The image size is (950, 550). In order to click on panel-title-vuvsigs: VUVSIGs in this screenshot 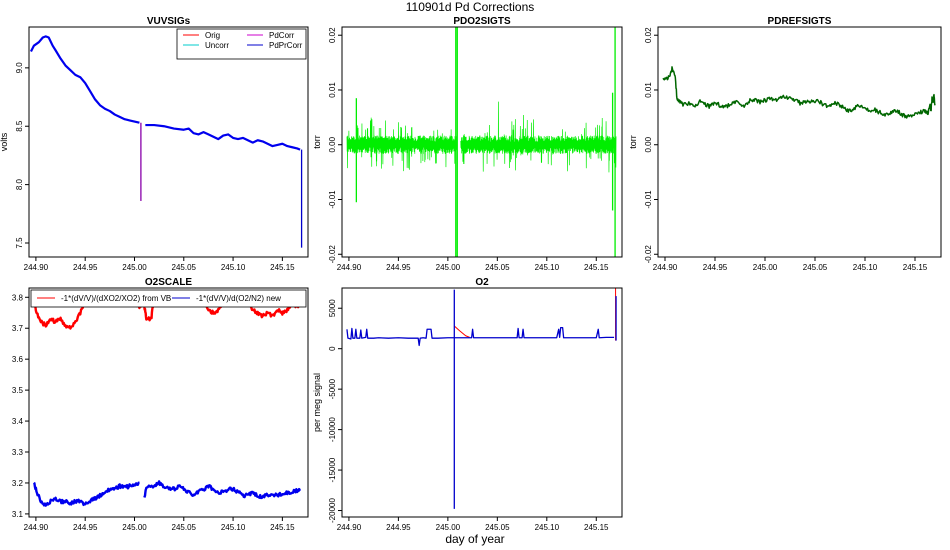, I will do `click(169, 21)`.